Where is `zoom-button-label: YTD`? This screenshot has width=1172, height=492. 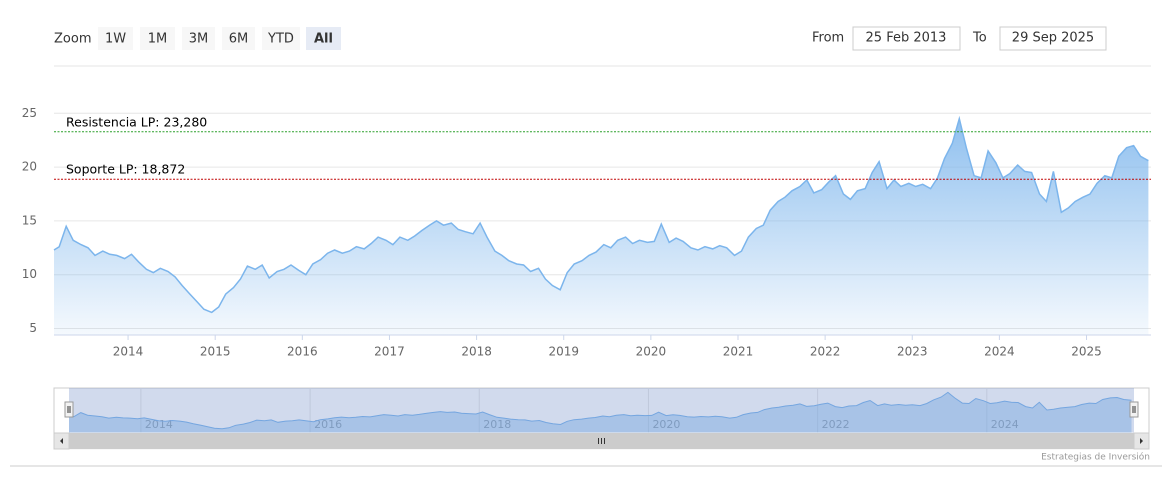
zoom-button-label: YTD is located at coordinates (280, 39).